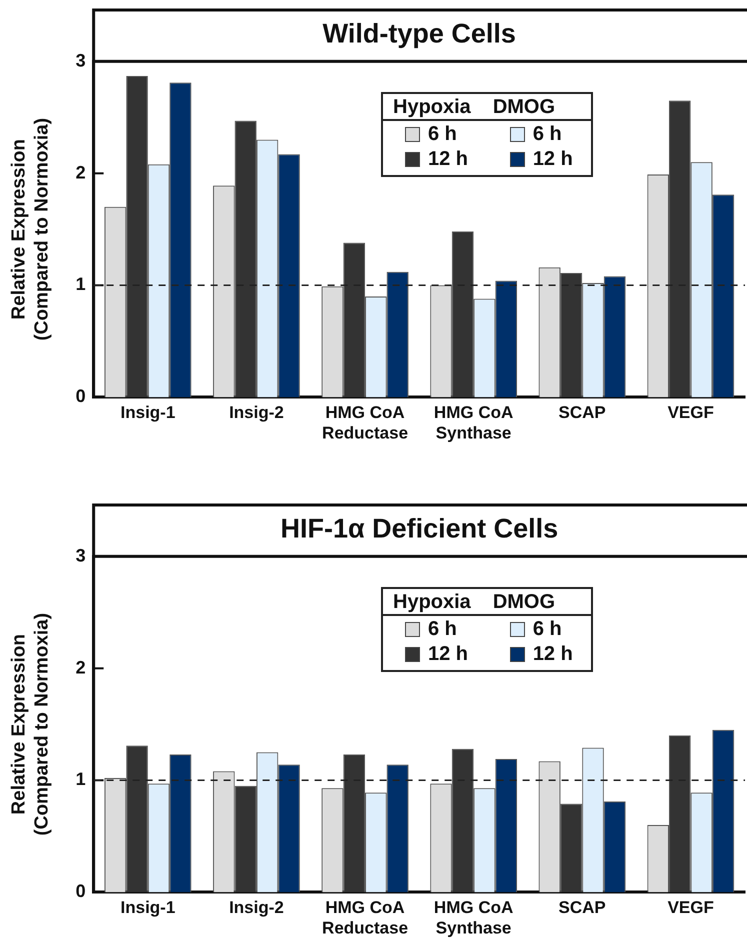 Image resolution: width=747 pixels, height=950 pixels. Describe the element at coordinates (419, 33) in the screenshot. I see `chart-title: Wild-type Cells` at that location.